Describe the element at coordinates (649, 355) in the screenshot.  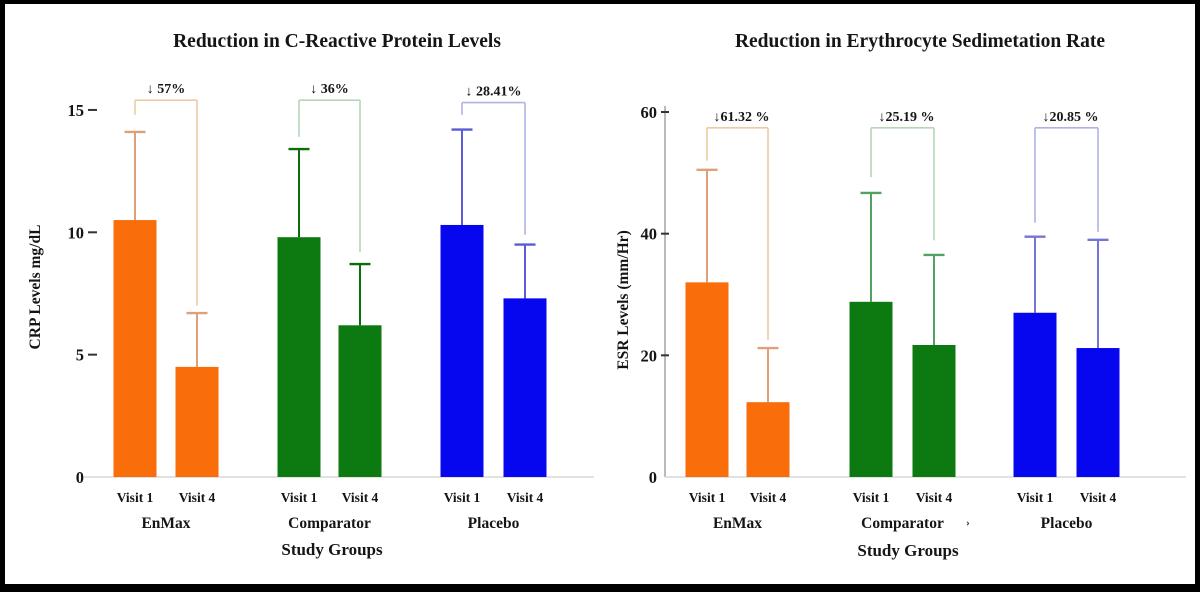
I see `y-tick-label: 20` at that location.